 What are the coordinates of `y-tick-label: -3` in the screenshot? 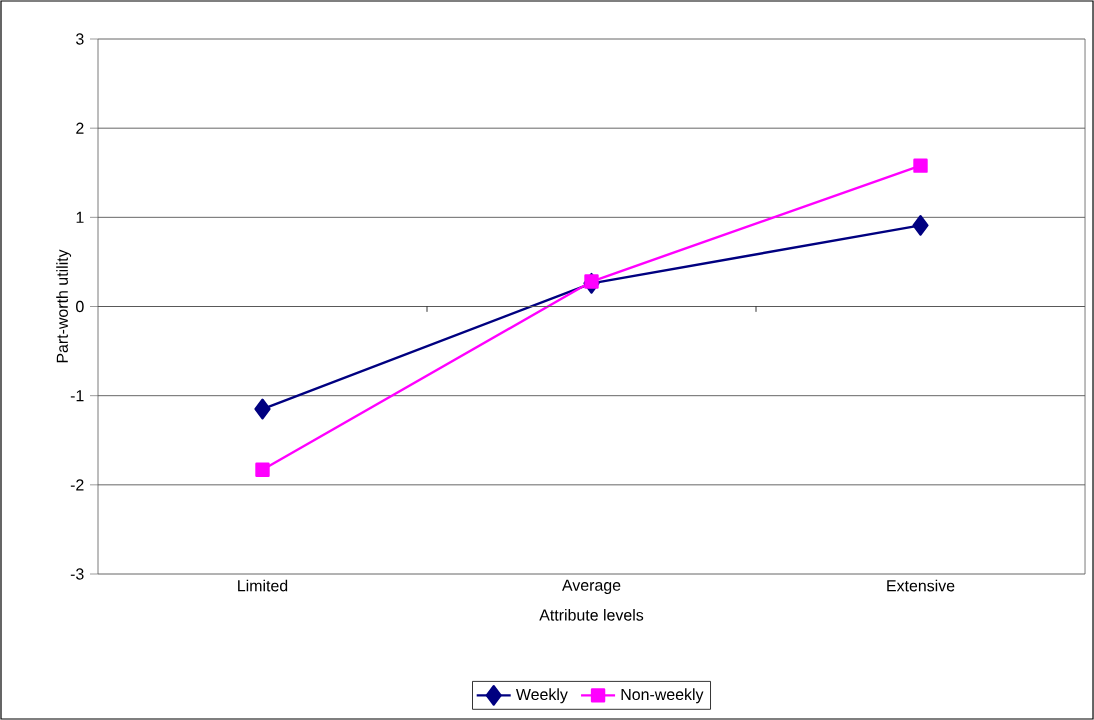 It's located at (77, 574).